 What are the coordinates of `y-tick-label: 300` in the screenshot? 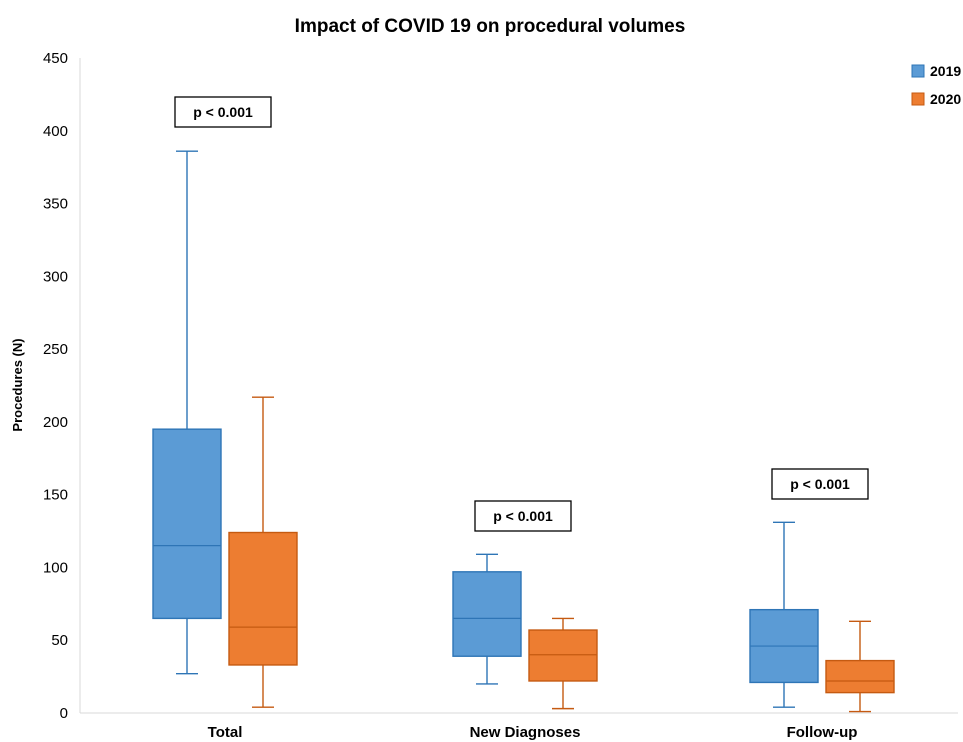 It's located at (55, 276).